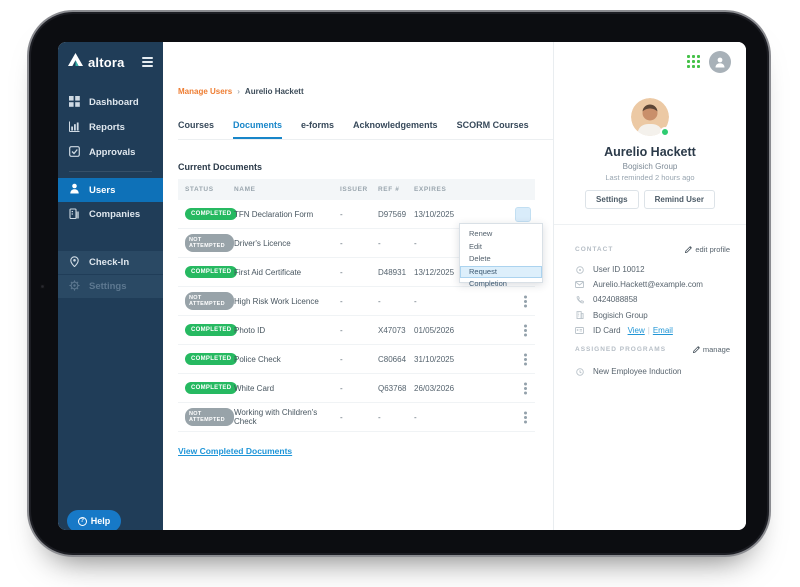 The height and width of the screenshot is (587, 800). Describe the element at coordinates (110, 214) in the screenshot. I see `sidebar-item-companies: Companies` at that location.